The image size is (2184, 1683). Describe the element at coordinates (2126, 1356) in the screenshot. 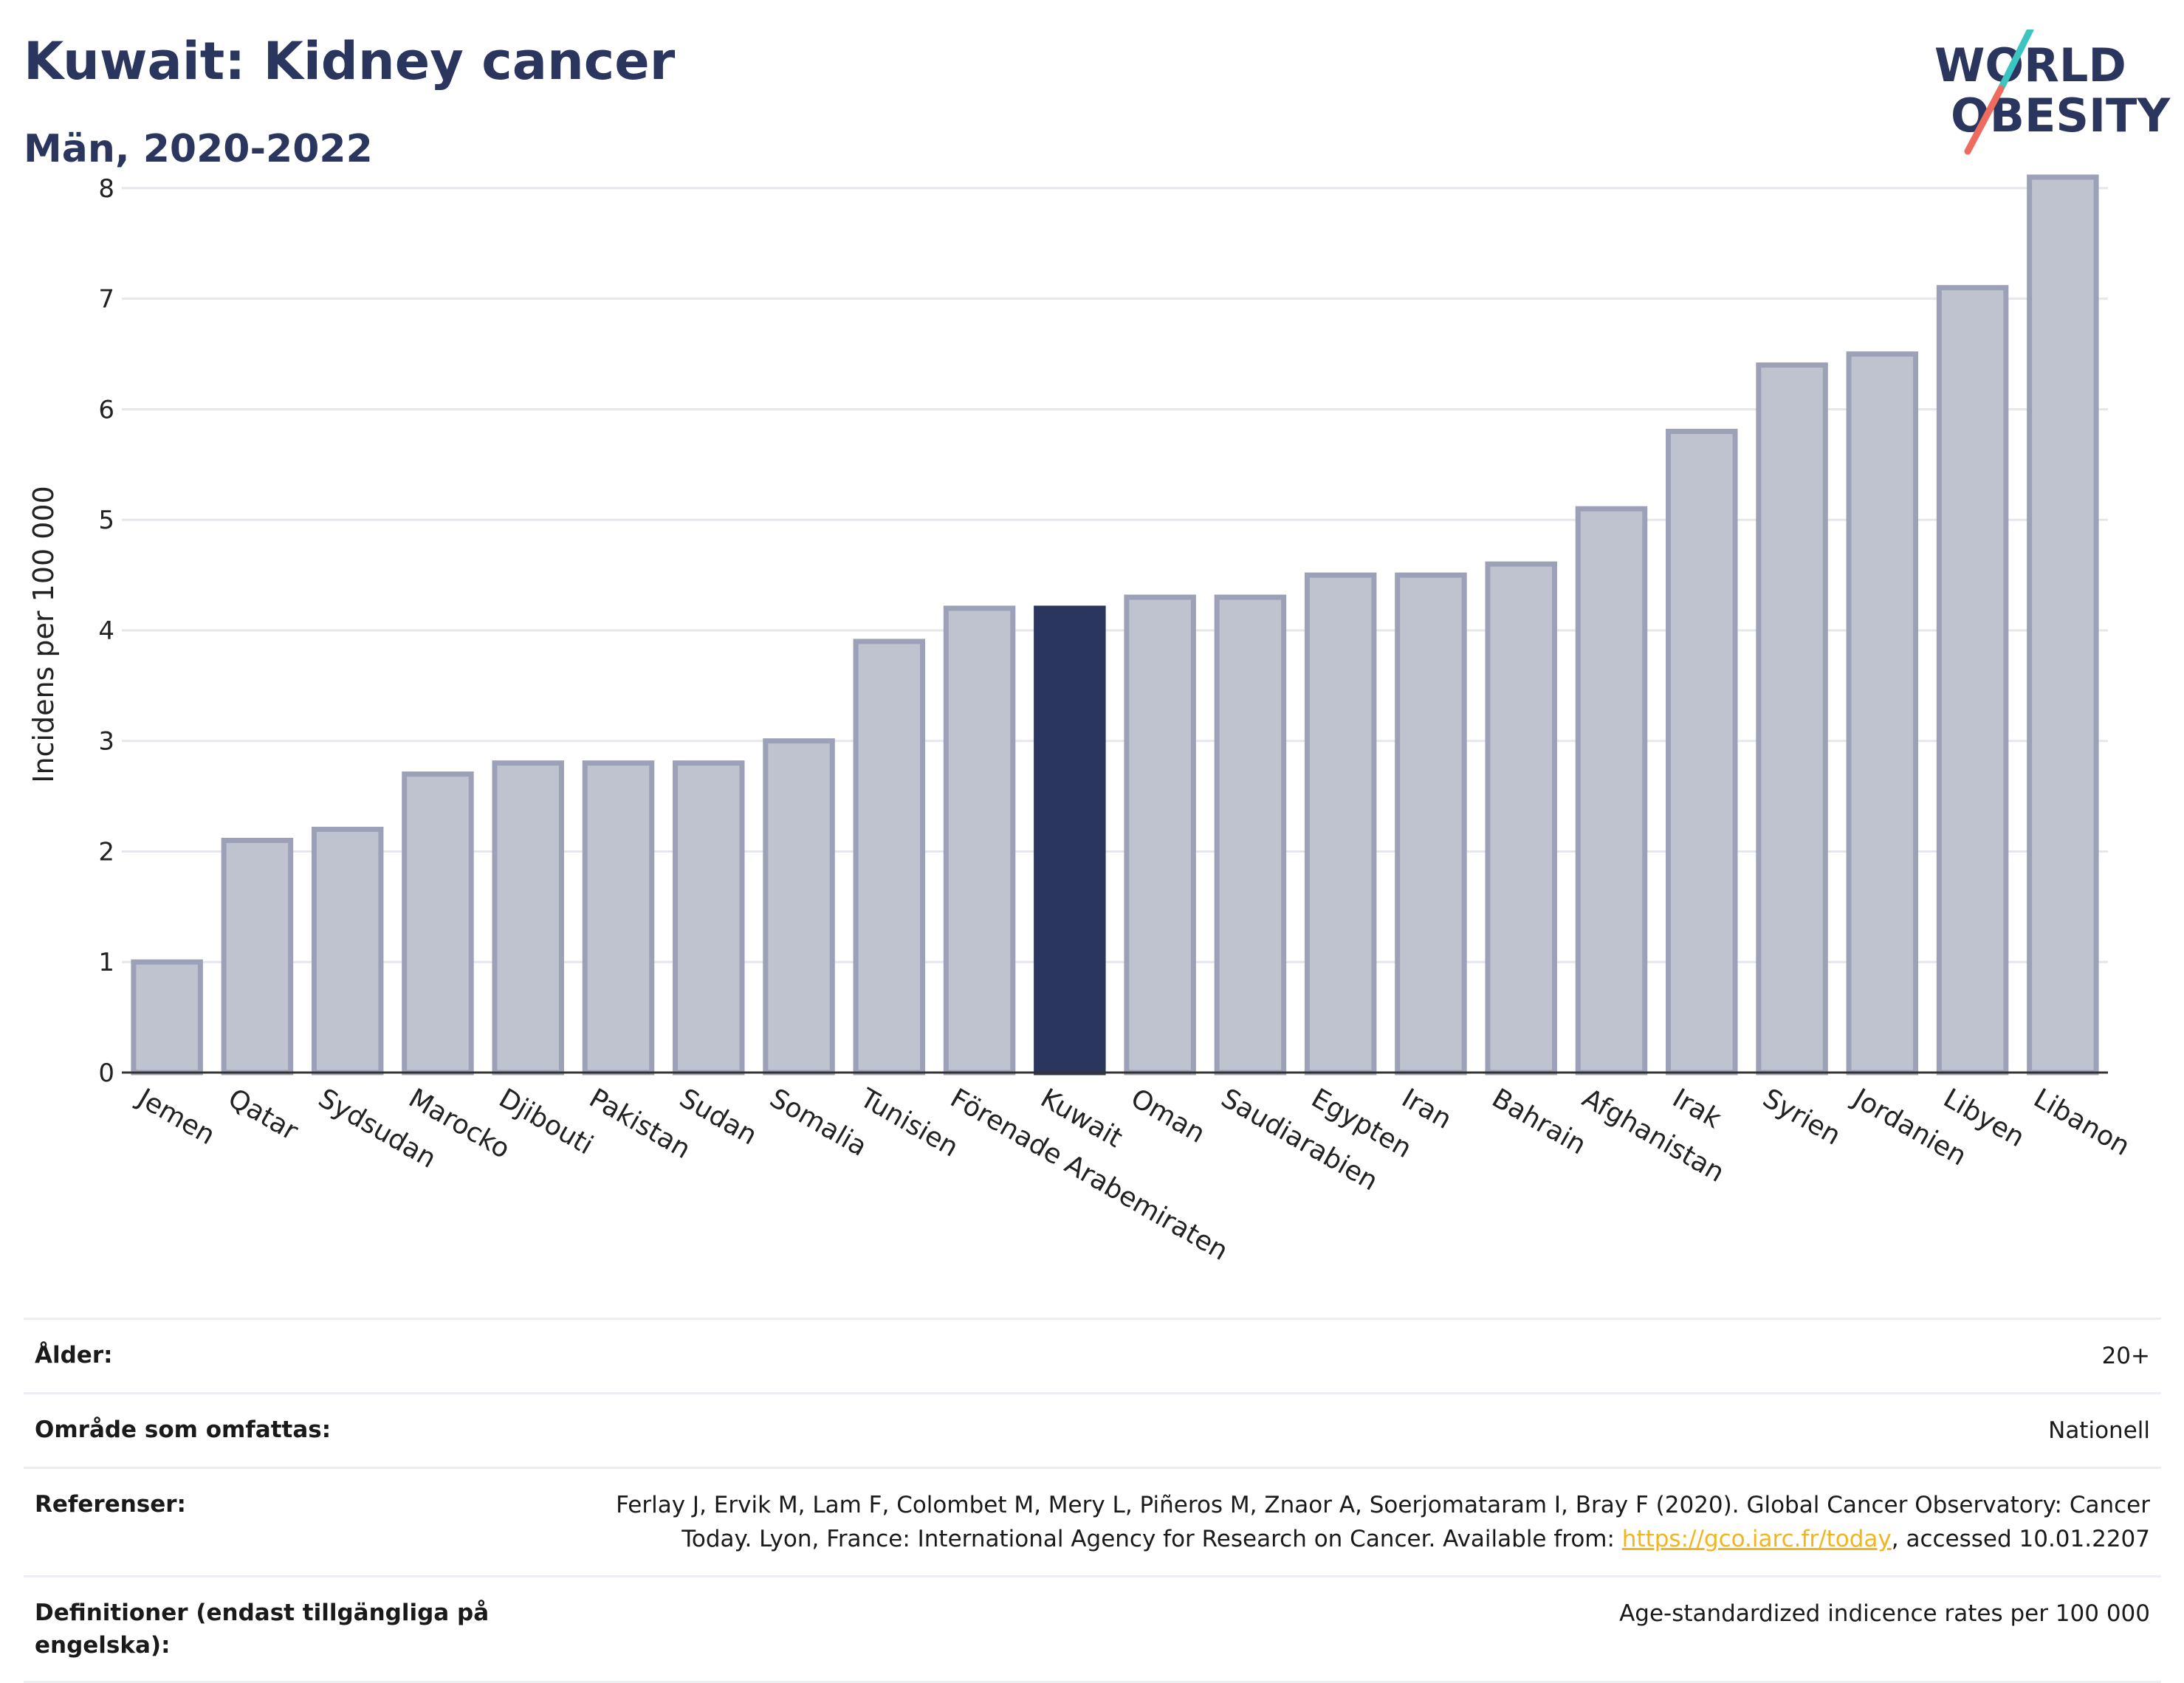

I see `age-value: 20+` at that location.